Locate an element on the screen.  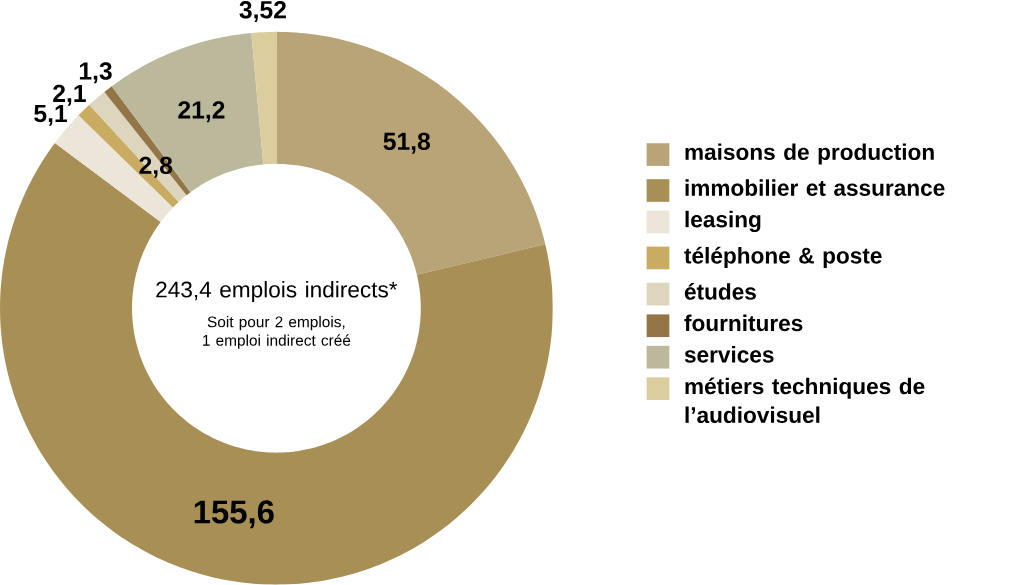
data-label: 3,52 is located at coordinates (262, 12).